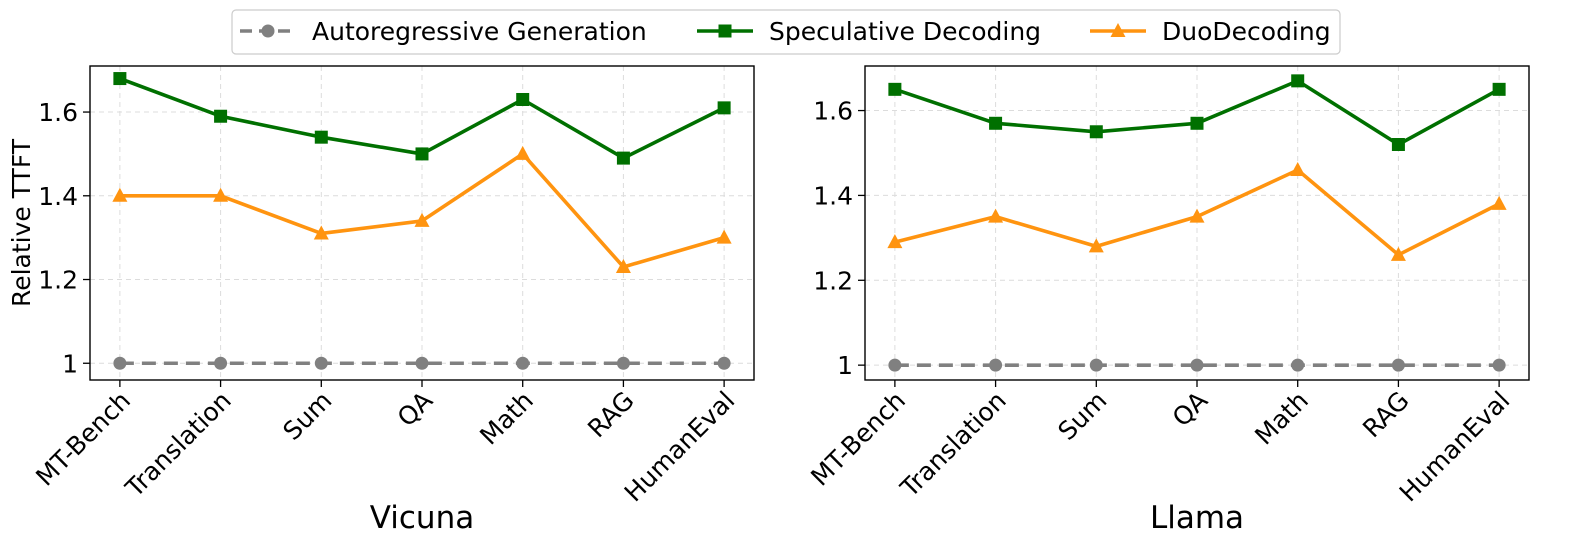 The height and width of the screenshot is (547, 1578). I want to click on legend-frame, so click(786, 32).